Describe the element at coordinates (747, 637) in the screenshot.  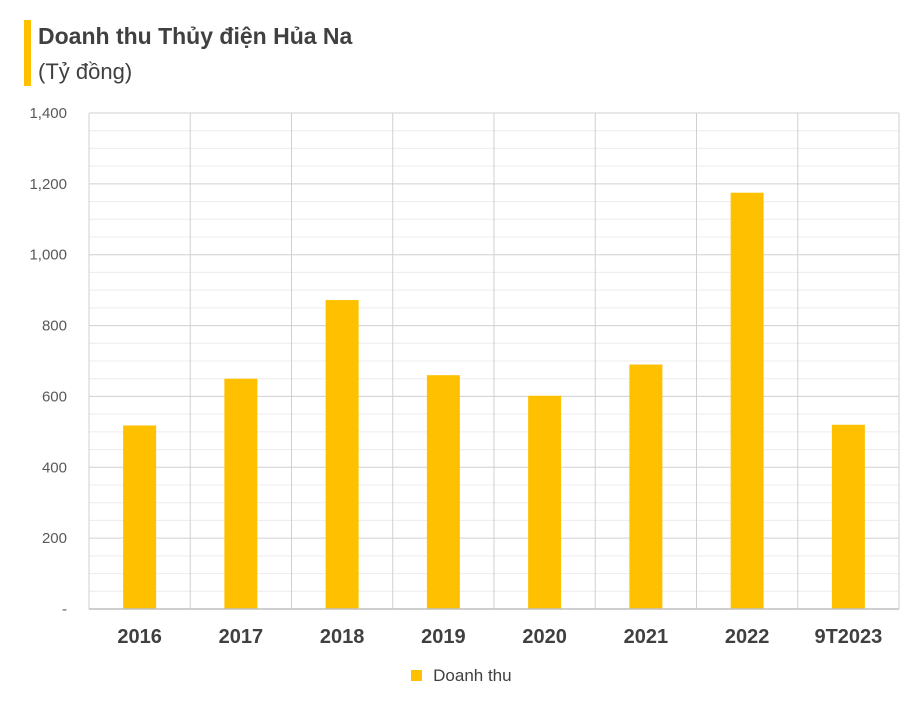
I see `x-tick-label: 2022` at that location.